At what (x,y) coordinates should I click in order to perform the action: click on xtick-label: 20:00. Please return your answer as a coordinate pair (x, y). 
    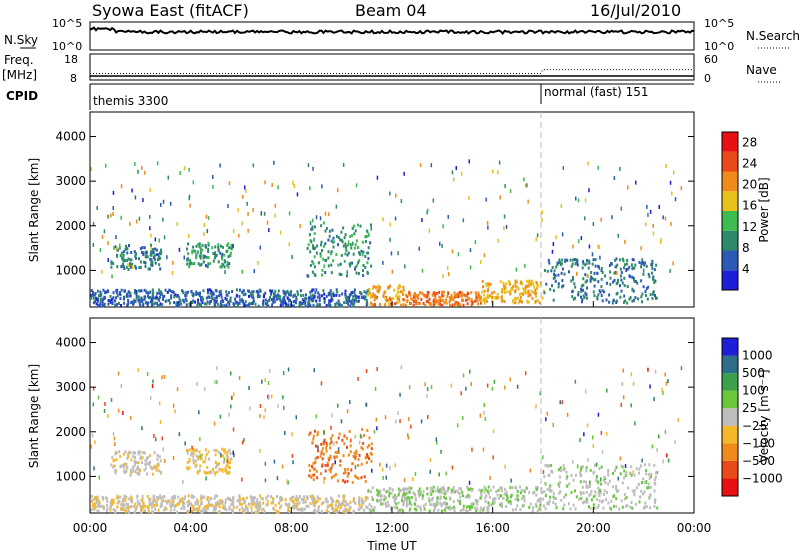
    Looking at the image, I should click on (593, 528).